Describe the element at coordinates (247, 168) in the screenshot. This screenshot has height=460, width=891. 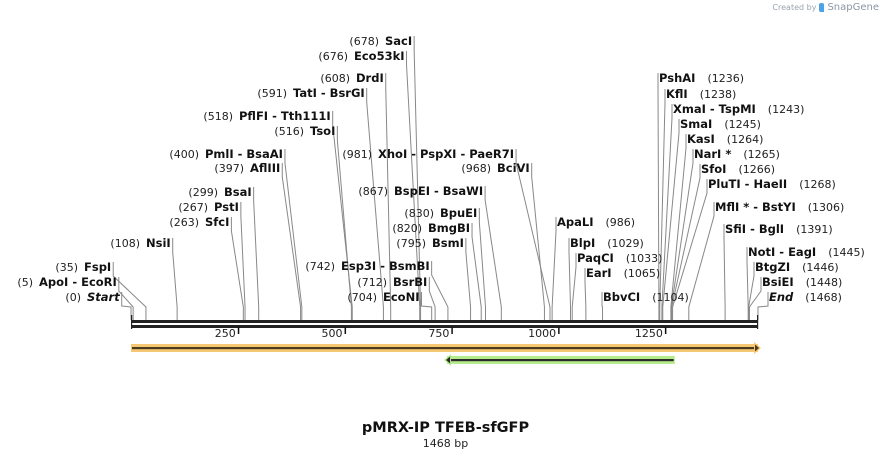
I see `enzyme-site: AflIII (397)` at that location.